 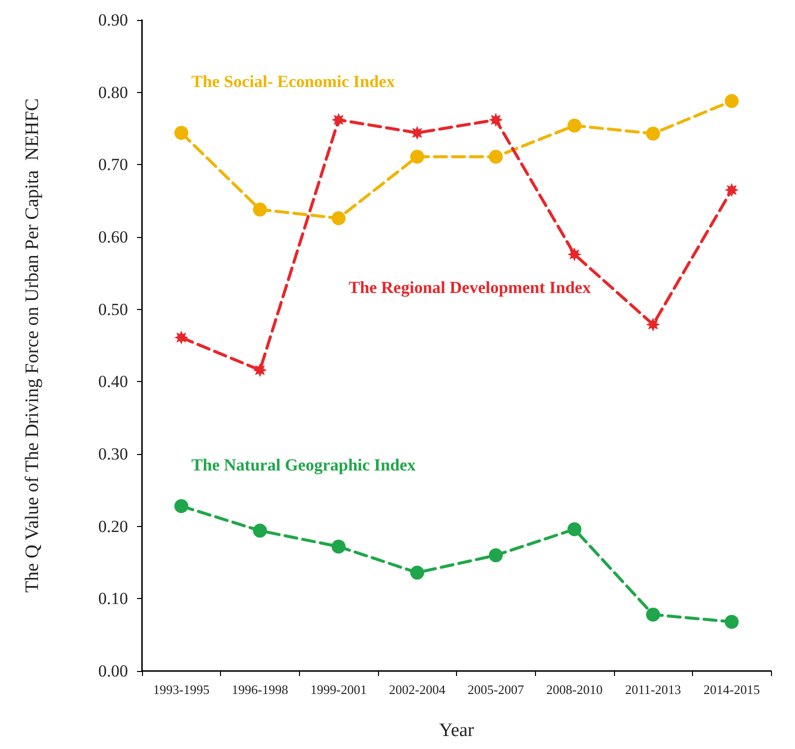 I want to click on y-axis-title: The Q Value of The Driving Force on Urban Per Capita NEHFC, so click(x=32, y=345).